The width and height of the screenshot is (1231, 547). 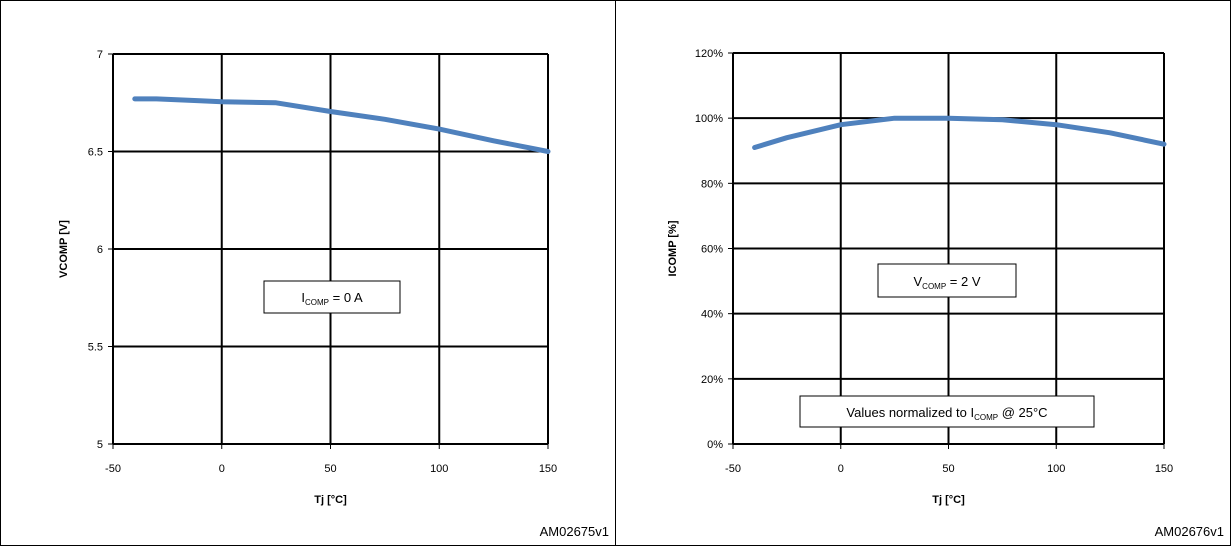 I want to click on y-tick-label: 6, so click(x=100, y=250).